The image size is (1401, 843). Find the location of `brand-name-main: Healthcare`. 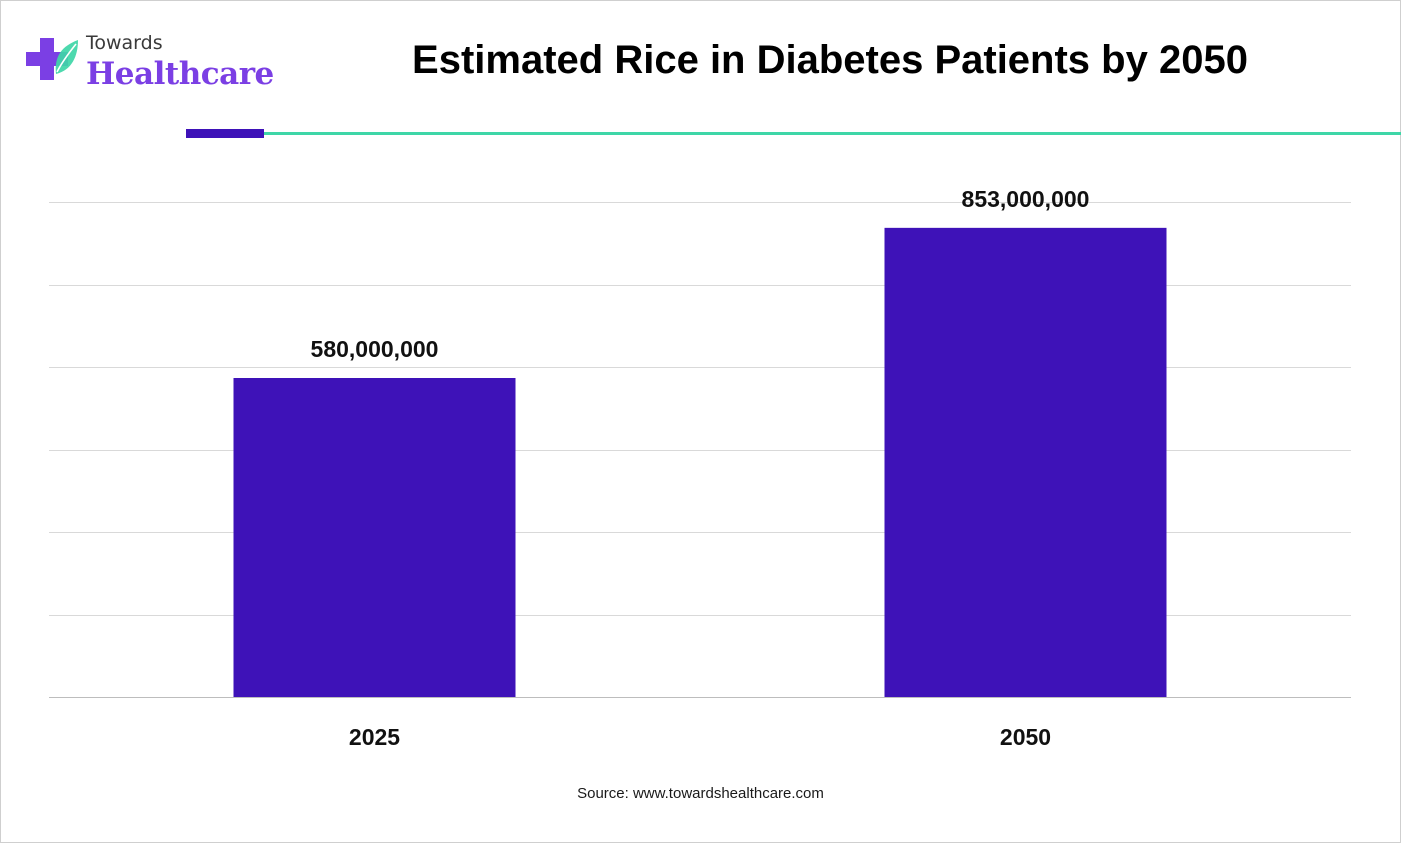

brand-name-main: Healthcare is located at coordinates (180, 74).